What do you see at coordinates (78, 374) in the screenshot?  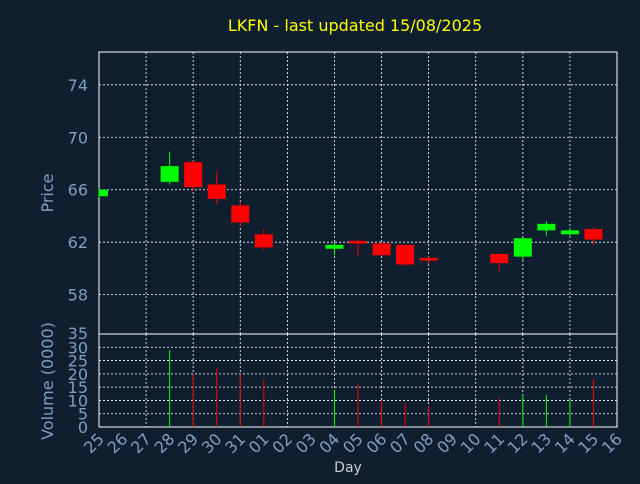 I see `volume-tick-label: 20` at bounding box center [78, 374].